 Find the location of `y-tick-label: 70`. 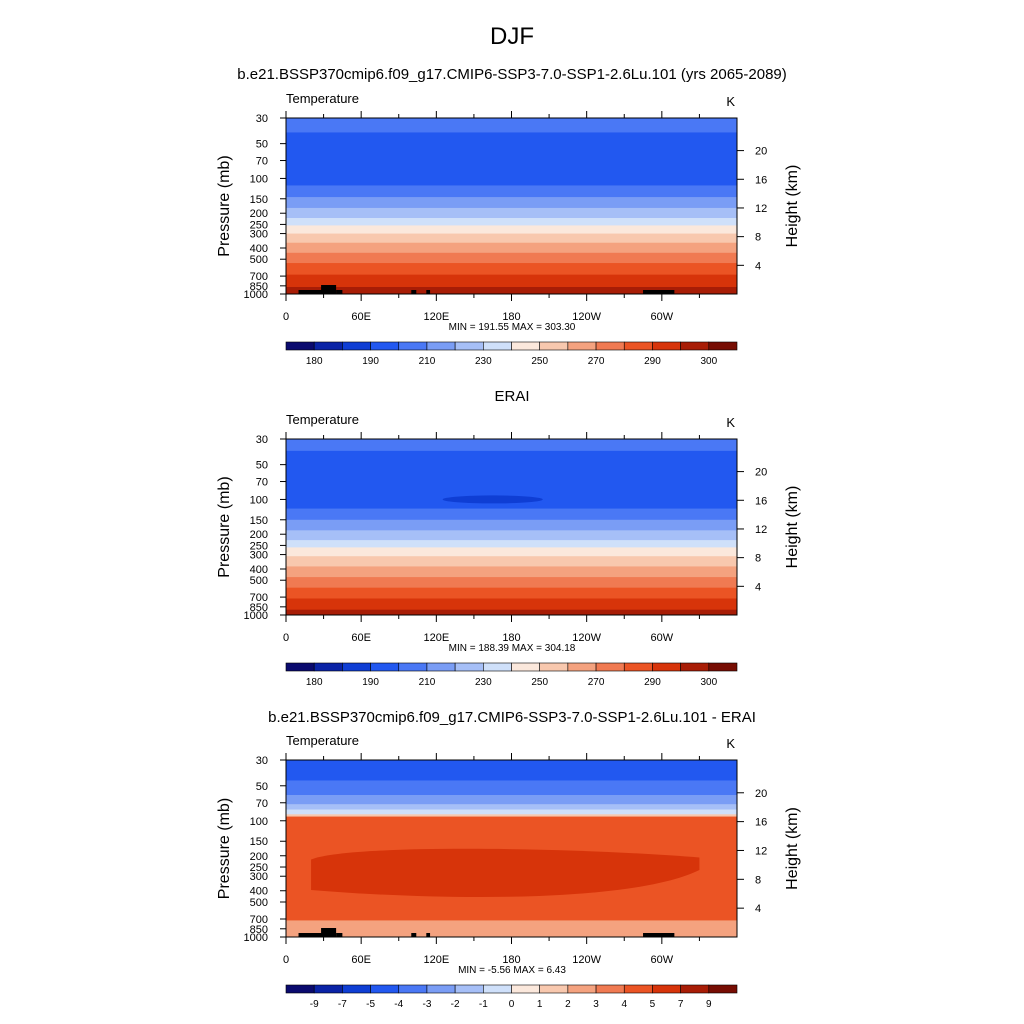

y-tick-label: 70 is located at coordinates (262, 804).